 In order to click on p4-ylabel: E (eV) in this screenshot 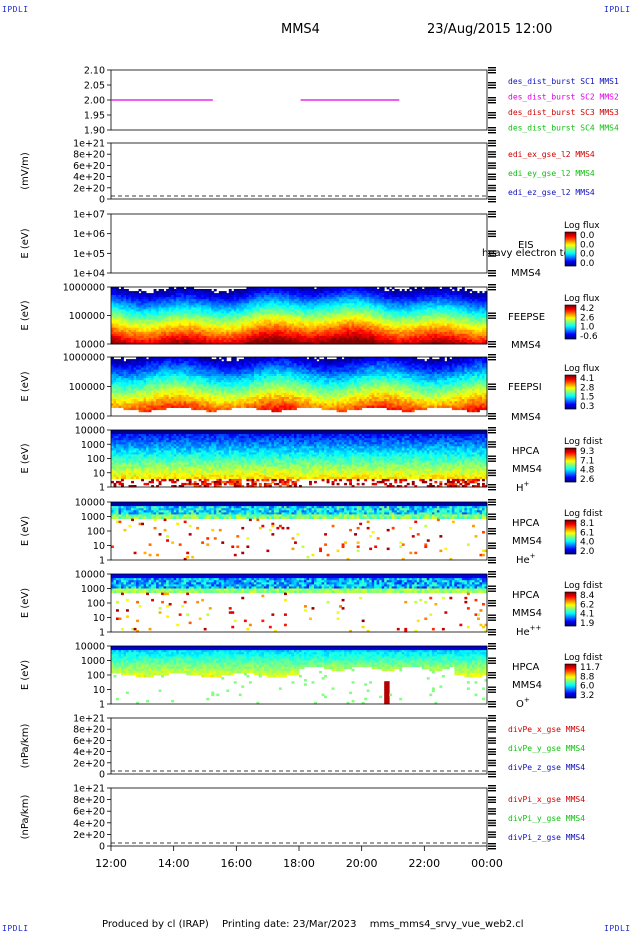, I will do `click(25, 315)`.